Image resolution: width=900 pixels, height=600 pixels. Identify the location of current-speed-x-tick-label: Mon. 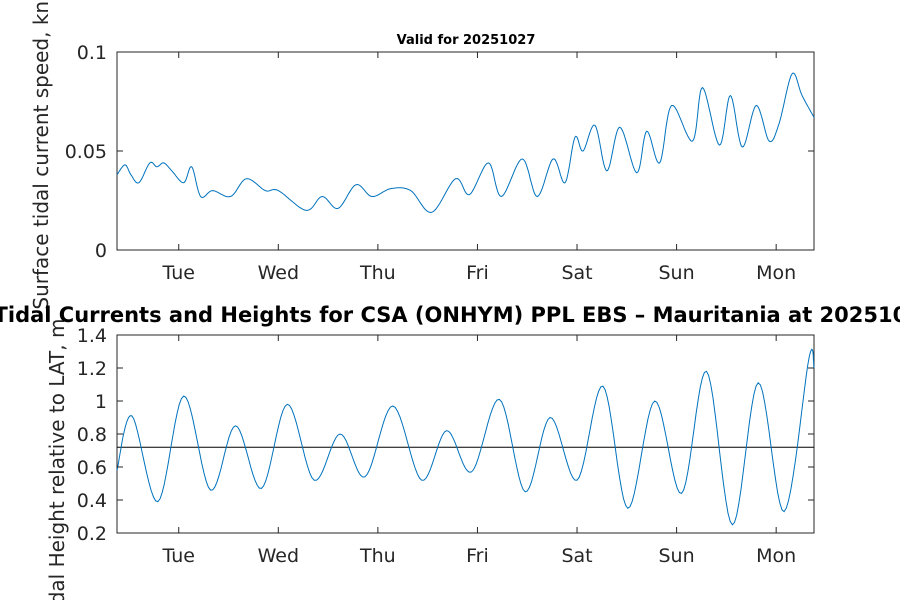
(776, 273).